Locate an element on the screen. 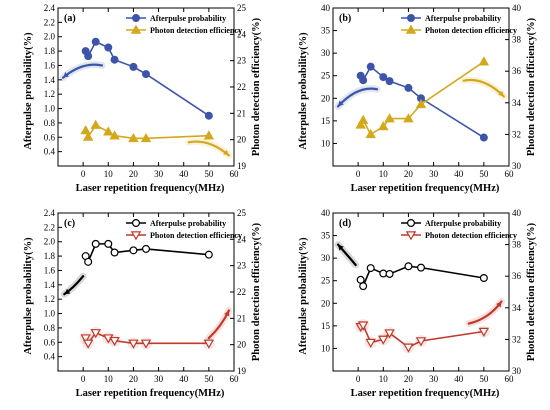  y-right-tick-label: 38 is located at coordinates (517, 40).